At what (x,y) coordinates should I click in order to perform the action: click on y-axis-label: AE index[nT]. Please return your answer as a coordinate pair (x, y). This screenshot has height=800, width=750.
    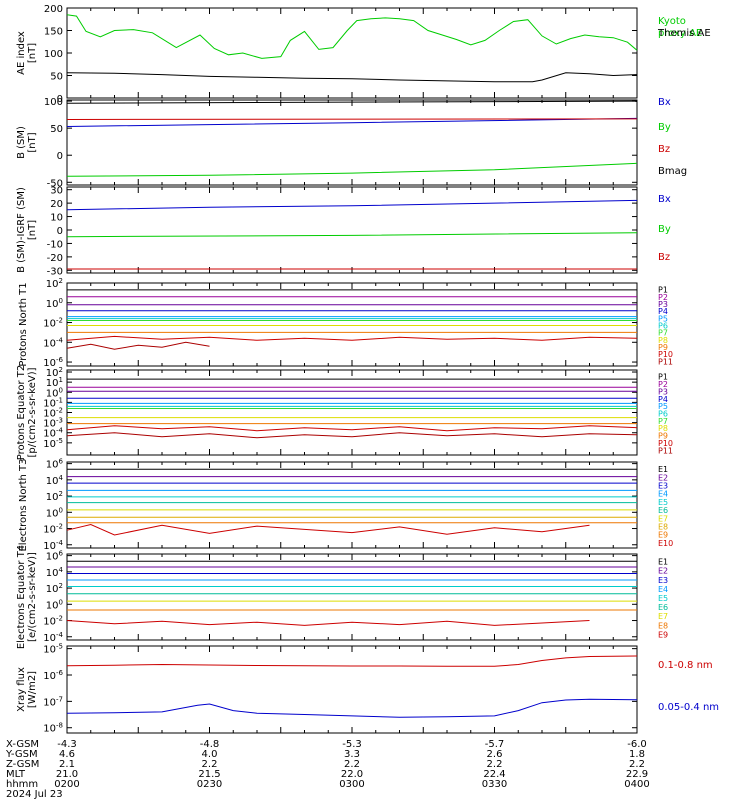
    Looking at the image, I should click on (27, 53).